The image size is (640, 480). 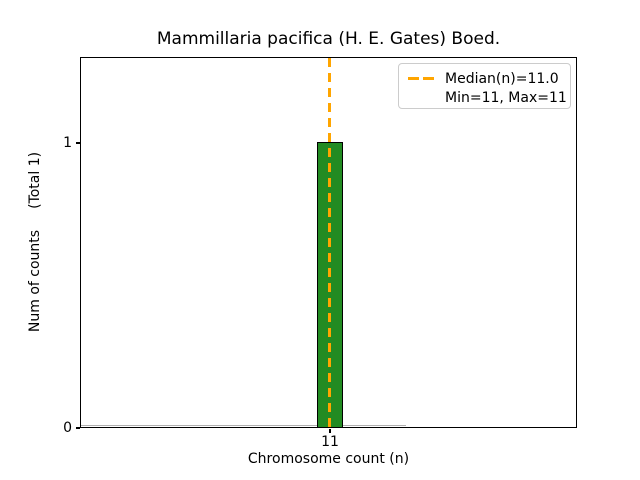 I want to click on median-line-swatch-icon, so click(x=421, y=78).